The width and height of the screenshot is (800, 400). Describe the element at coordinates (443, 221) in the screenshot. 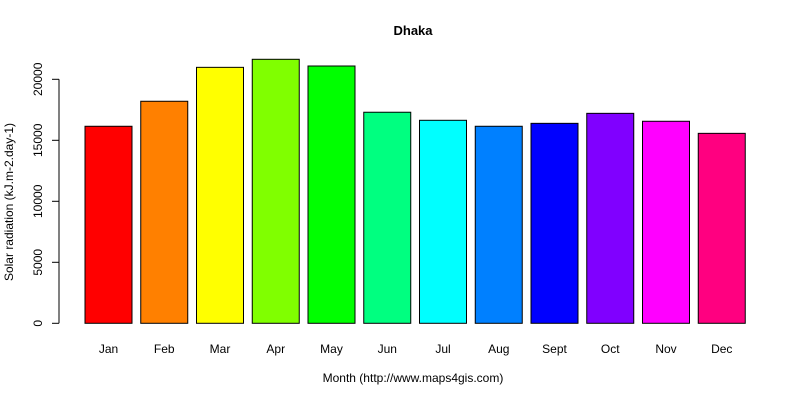

I see `bar-jul` at that location.